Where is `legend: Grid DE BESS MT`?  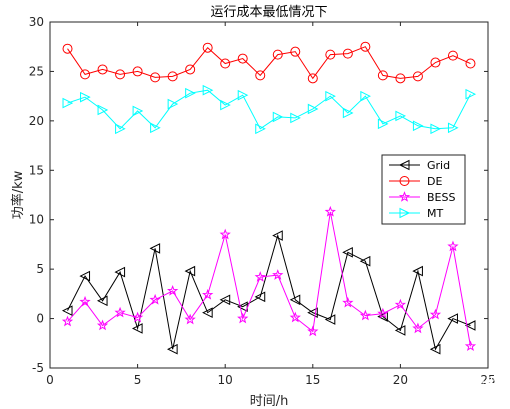 legend: Grid DE BESS MT is located at coordinates (423, 189).